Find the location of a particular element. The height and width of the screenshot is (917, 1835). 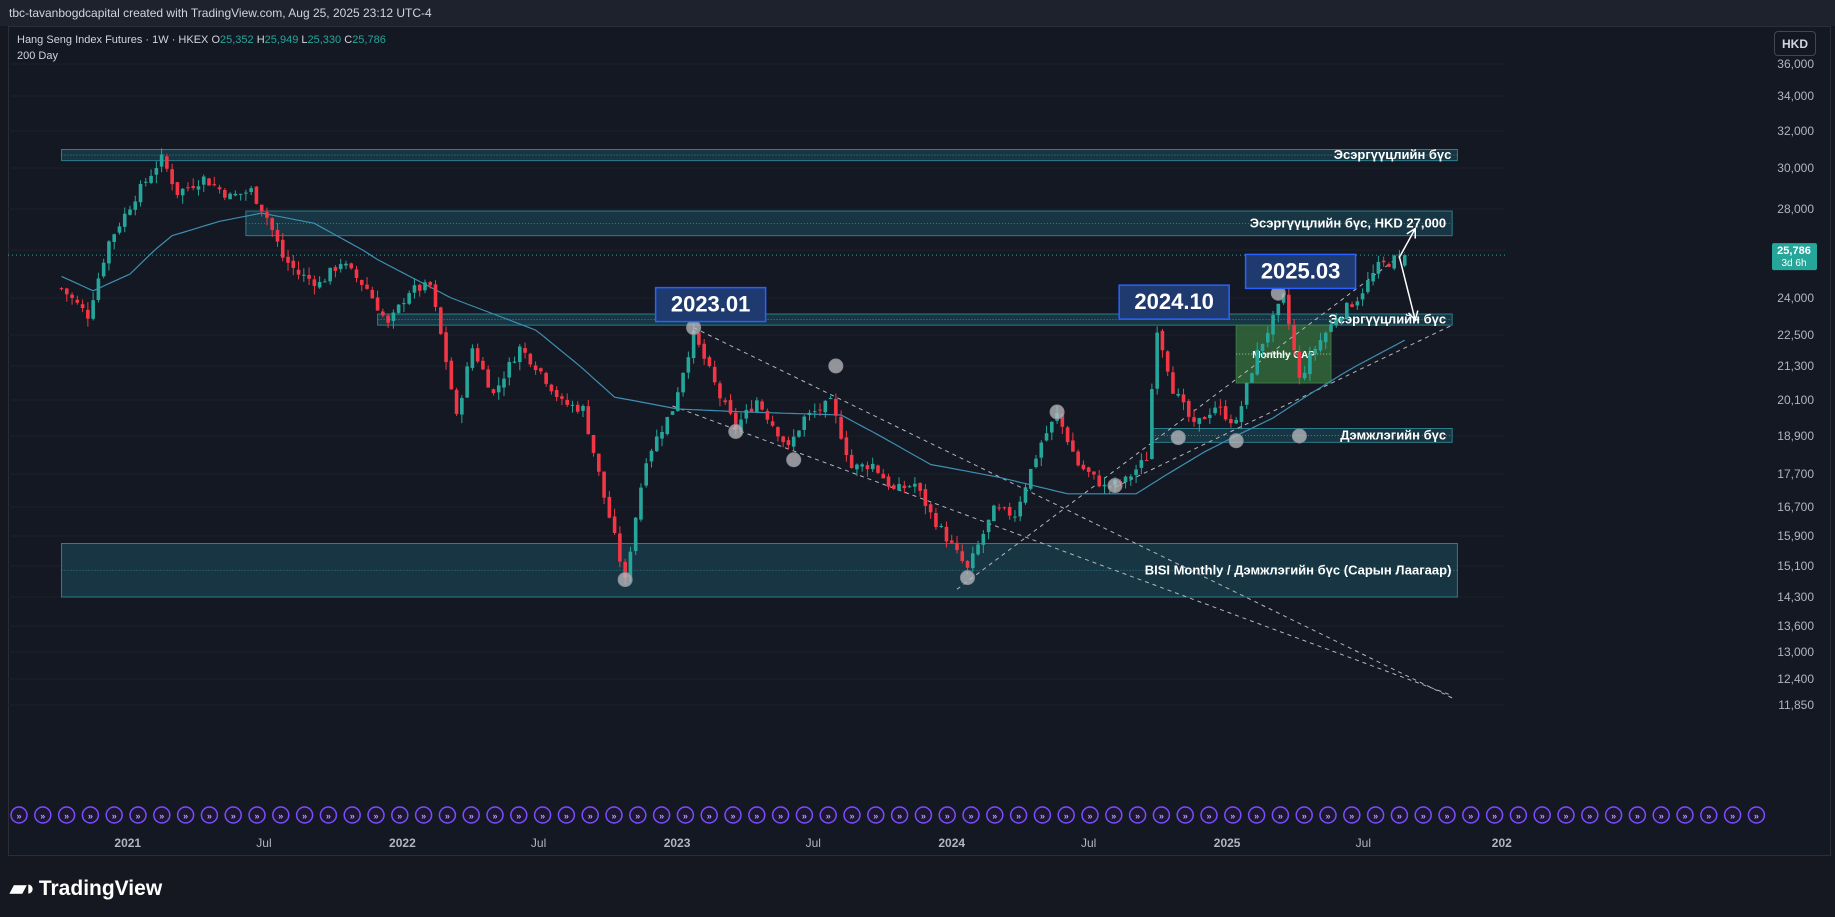

zone-label: Дэмжлэгийн бүс is located at coordinates (1393, 434).